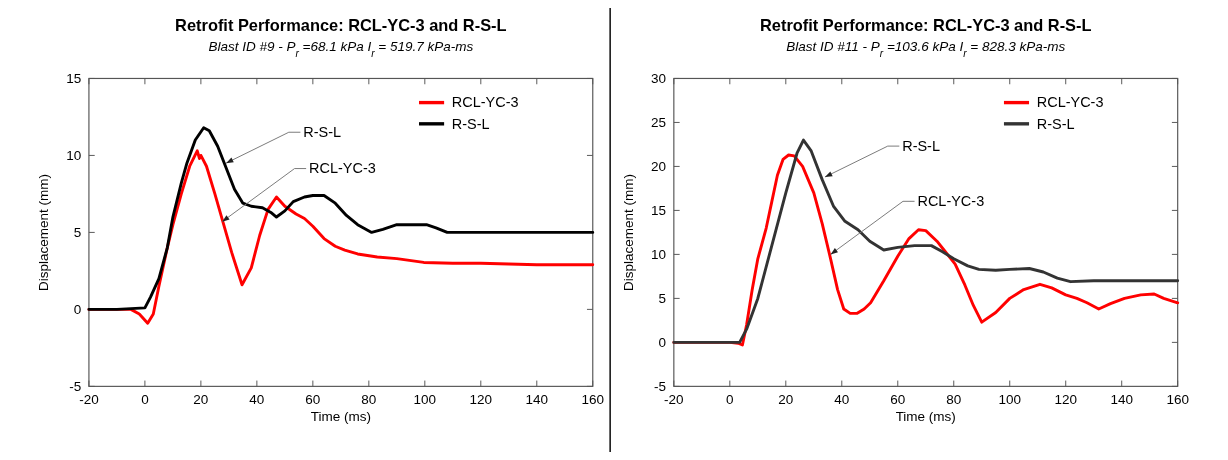  Describe the element at coordinates (926, 49) in the screenshot. I see `chart-subtitle: Blast ID #11 - P$_{r}$ =103.6 kPa I$_{r}$ = 828.3 kPa-ms` at that location.